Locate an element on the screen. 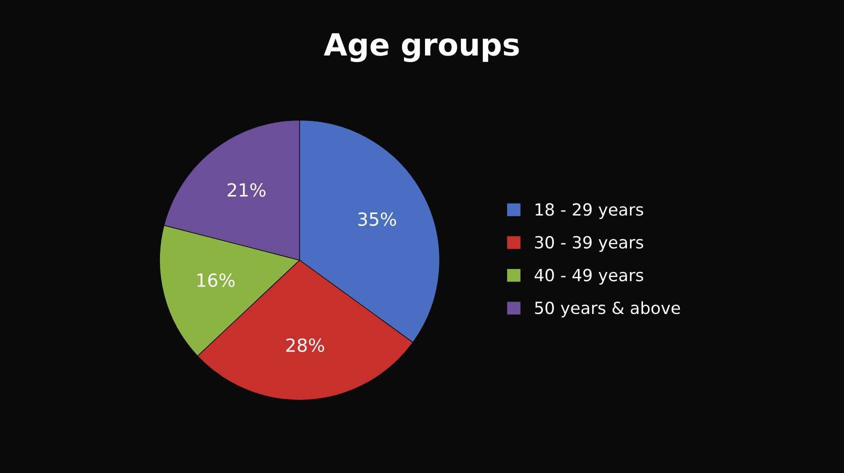 The height and width of the screenshot is (473, 844). data-label: 28% is located at coordinates (305, 345).